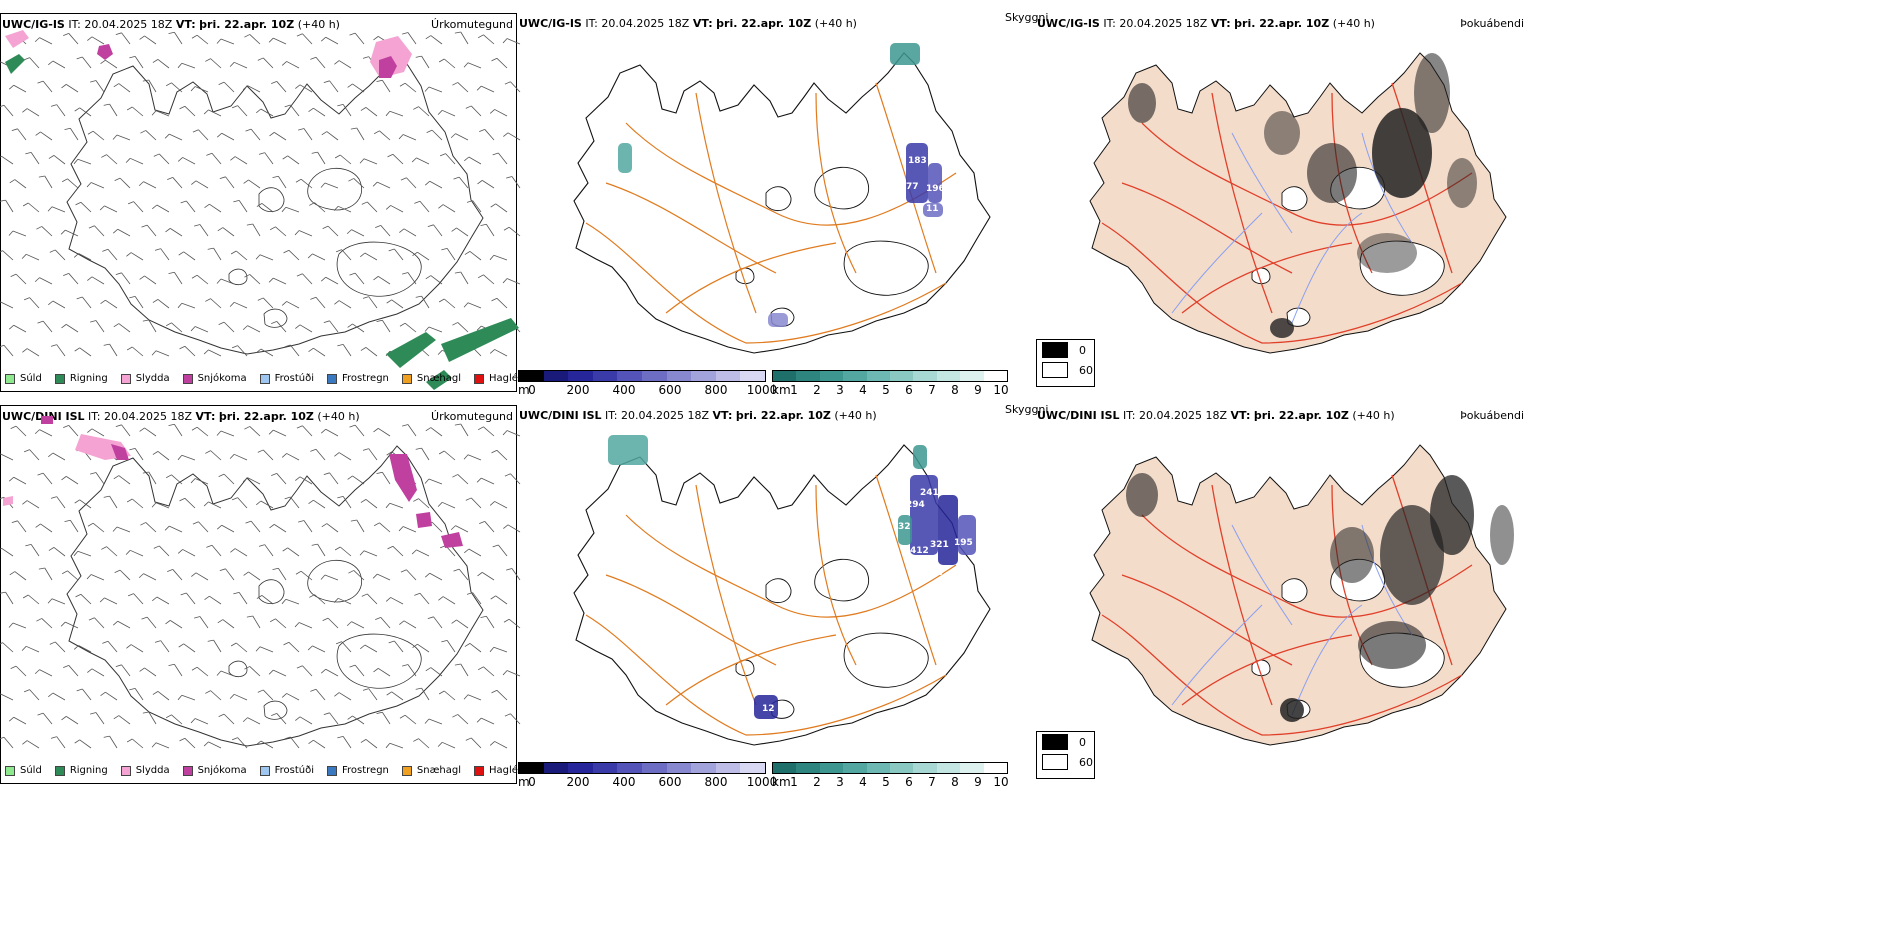 This screenshot has height=950, width=1900. Describe the element at coordinates (260, 210) in the screenshot. I see `precip-map` at that location.